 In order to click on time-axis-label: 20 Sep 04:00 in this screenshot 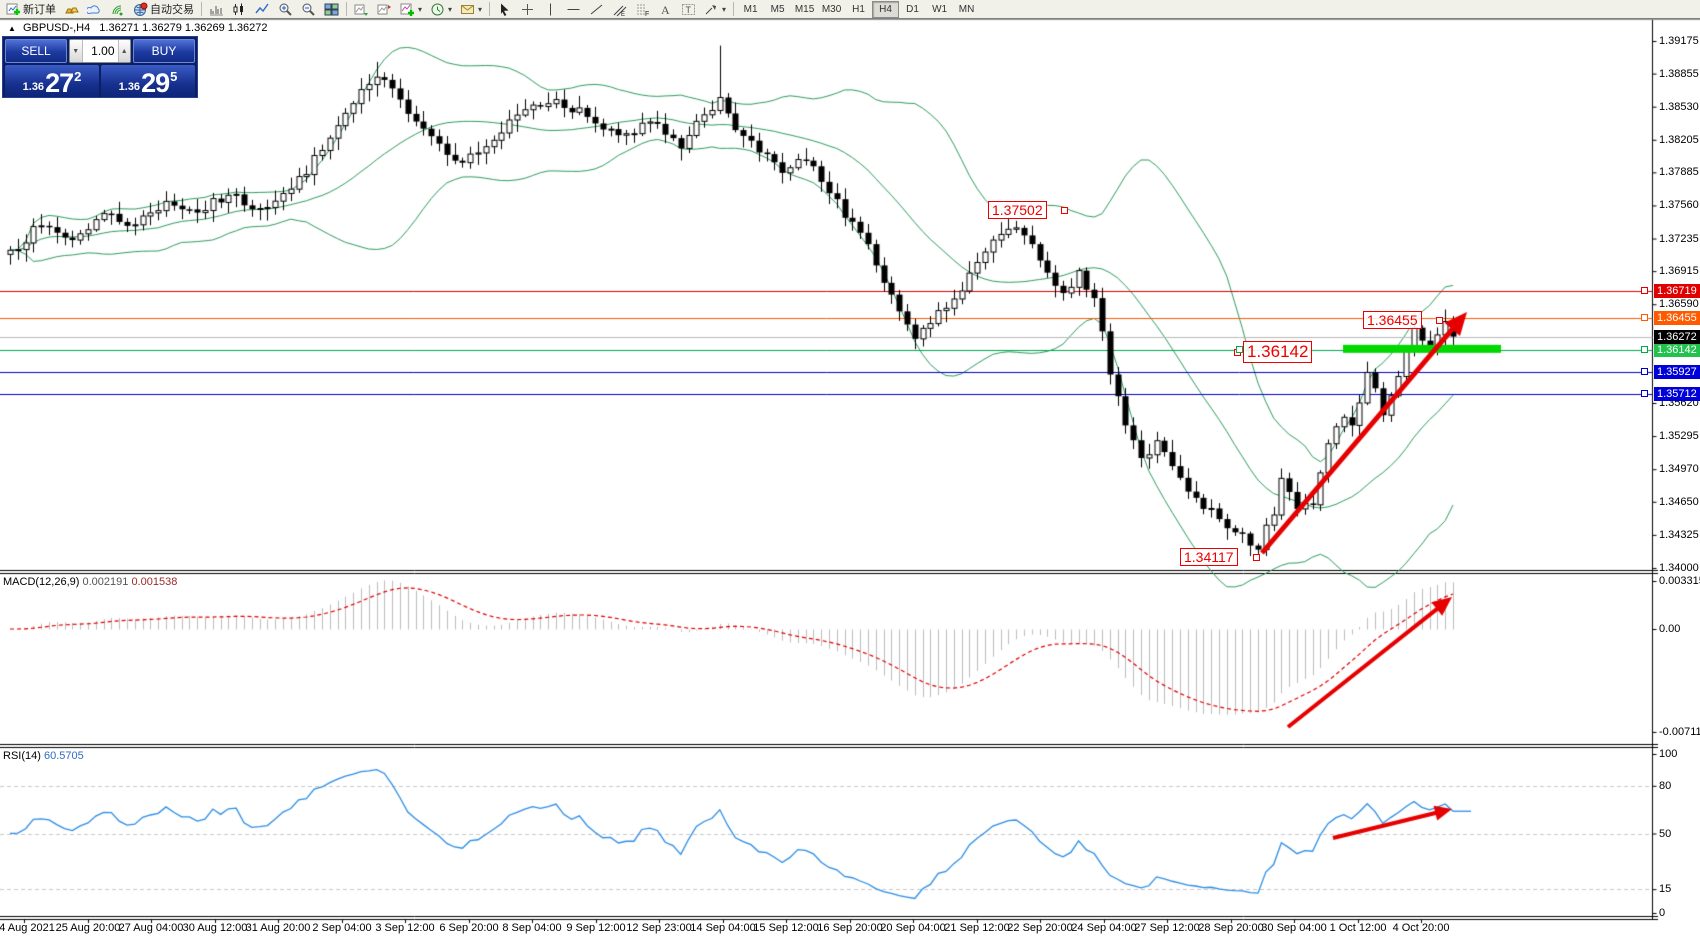, I will do `click(913, 928)`.